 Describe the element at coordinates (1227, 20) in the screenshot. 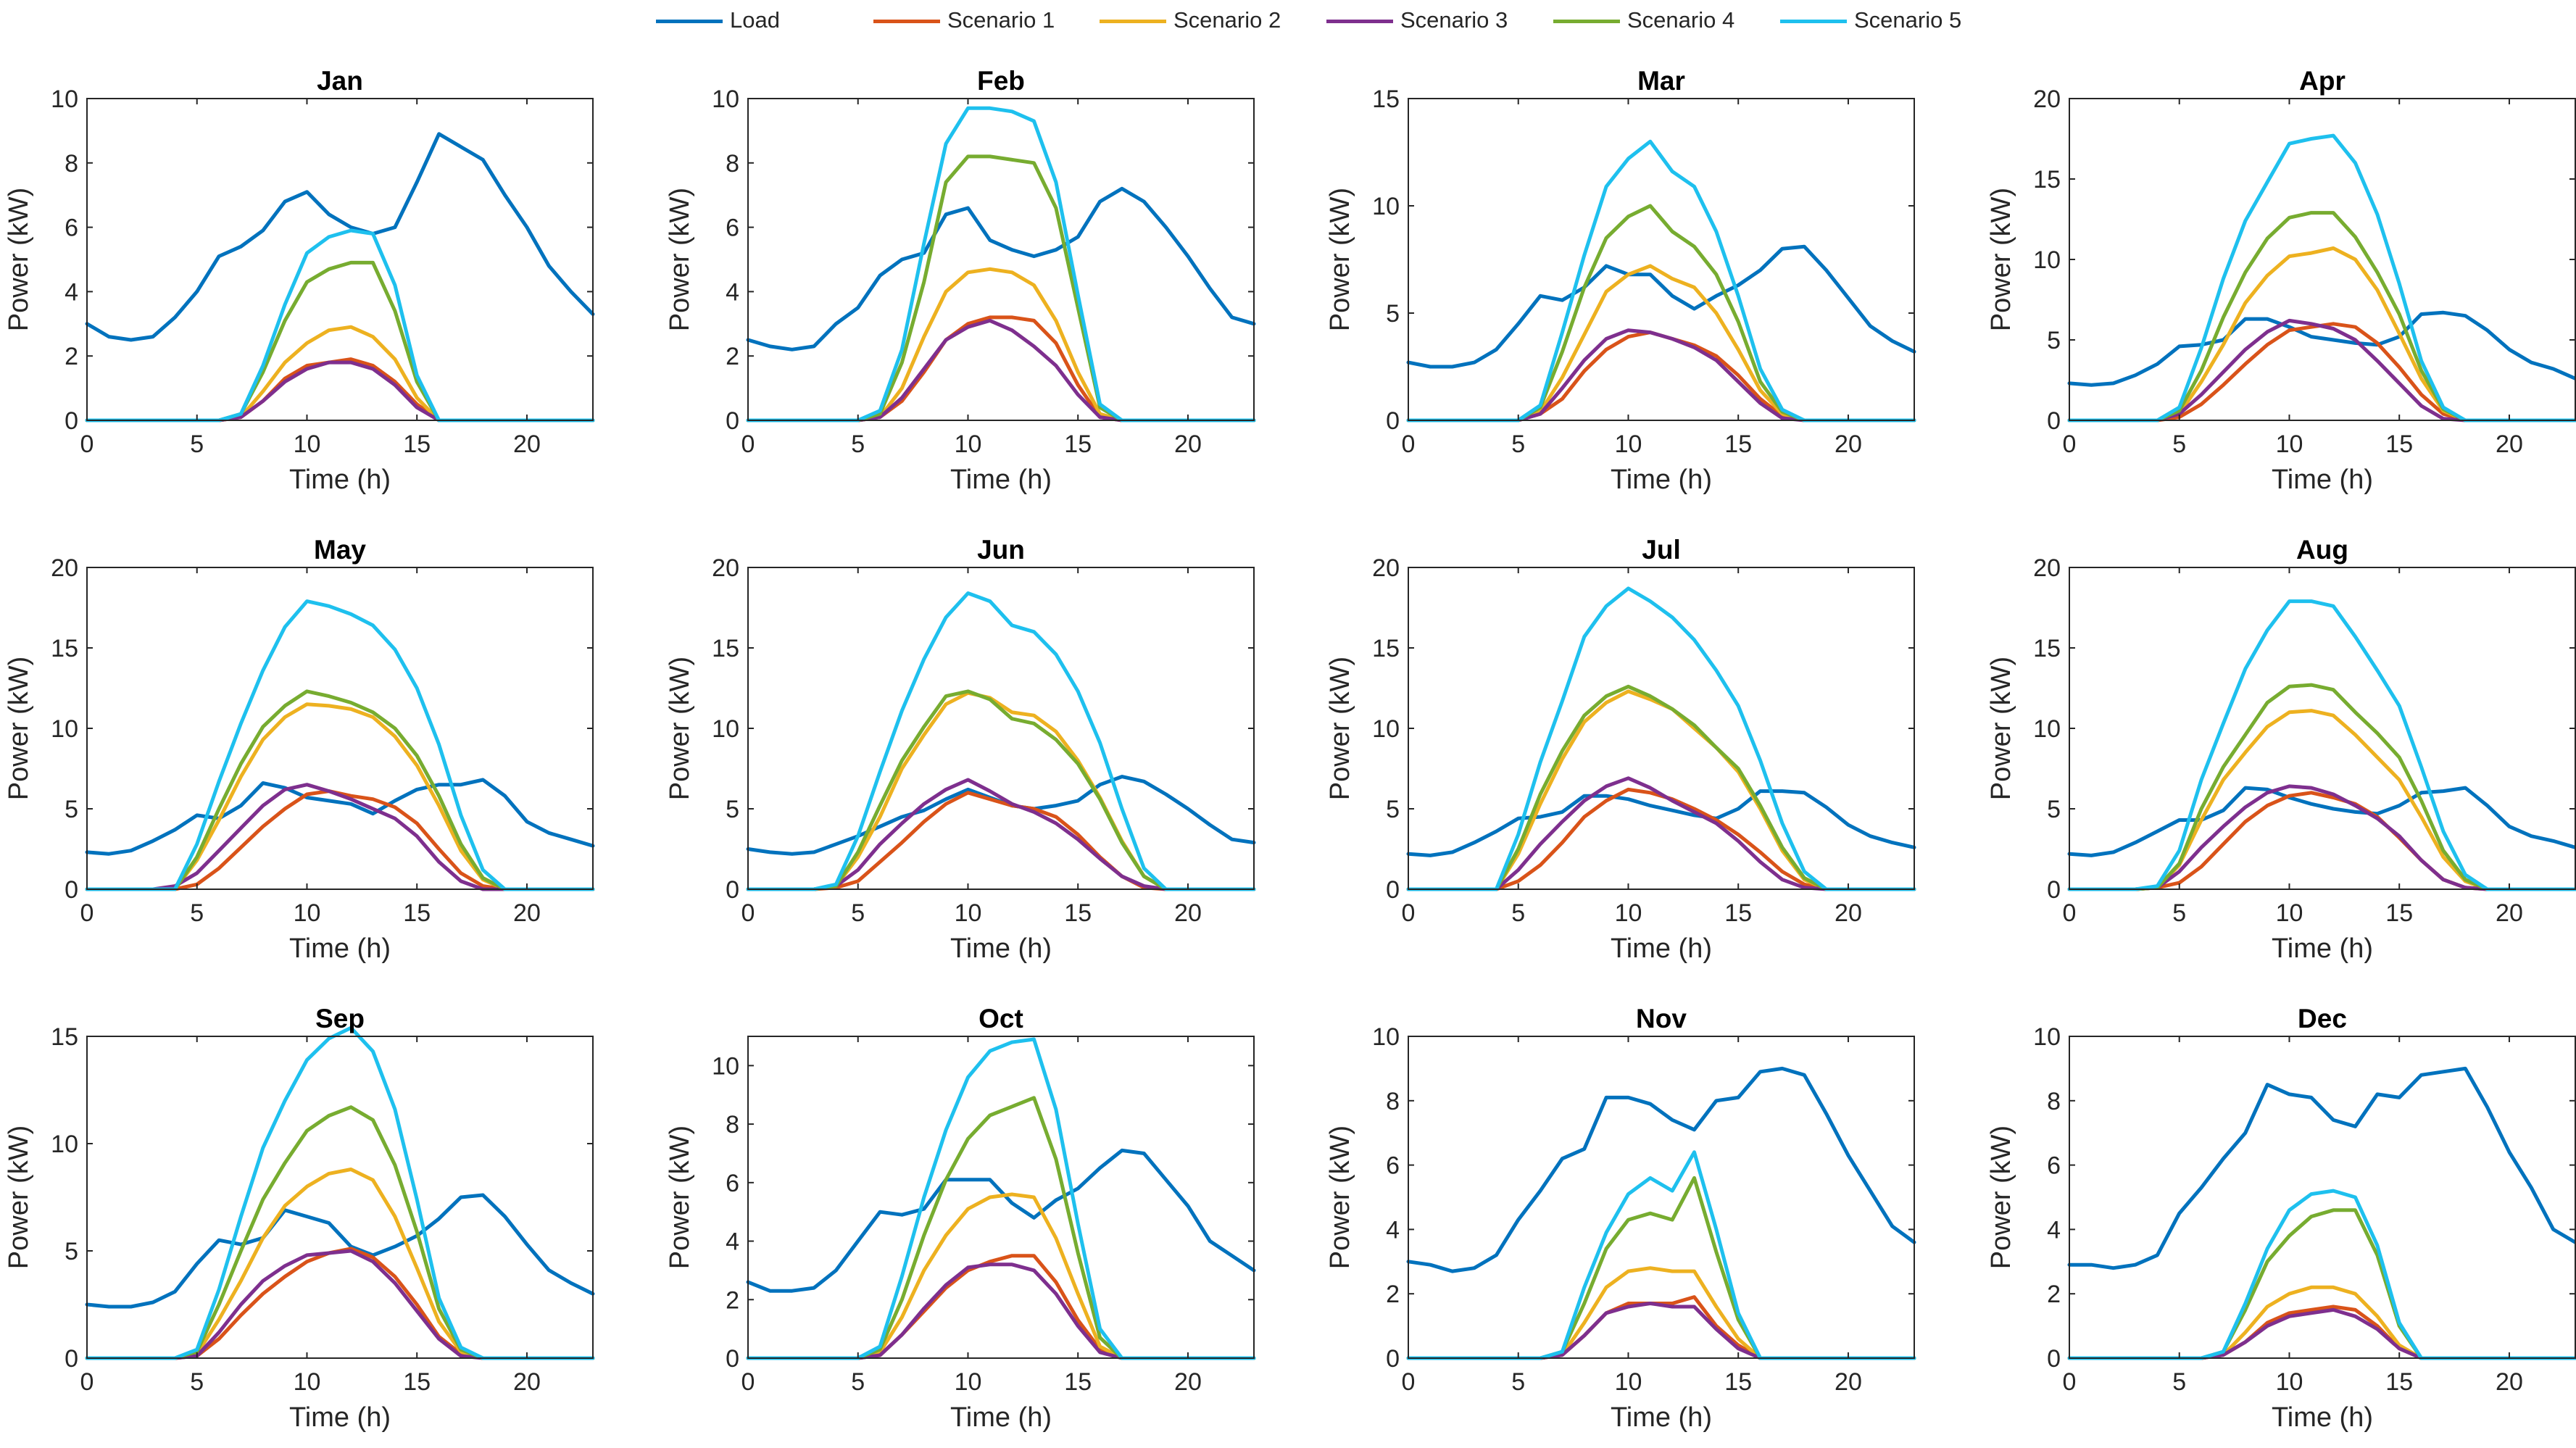

I see `legend-label-scenario-2: Scenario 2` at that location.